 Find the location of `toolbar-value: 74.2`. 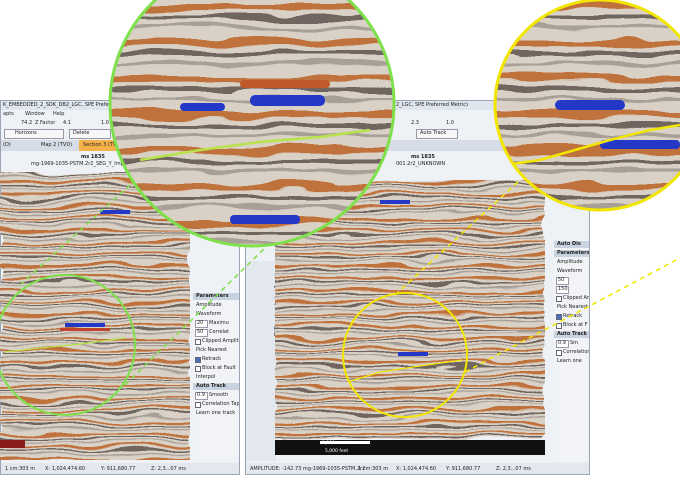

toolbar-value: 74.2 is located at coordinates (27, 123).